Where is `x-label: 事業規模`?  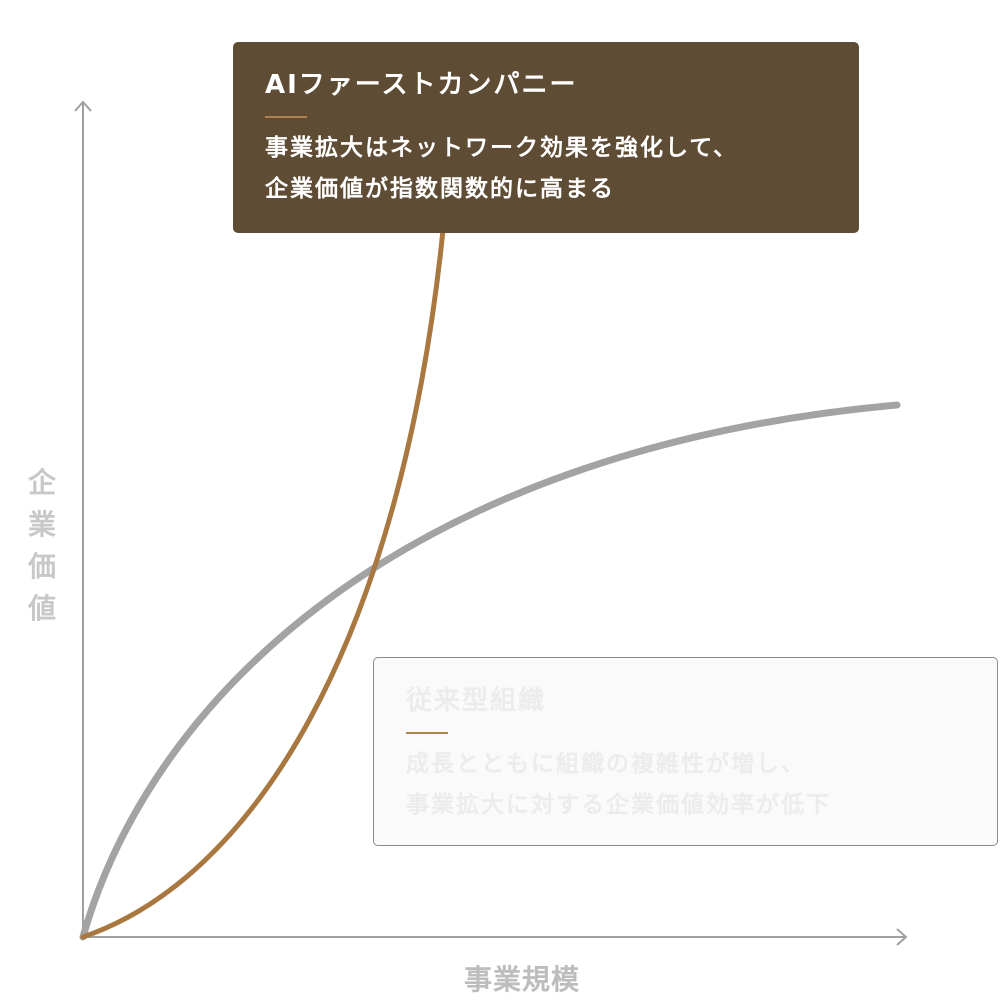 x-label: 事業規模 is located at coordinates (521, 979).